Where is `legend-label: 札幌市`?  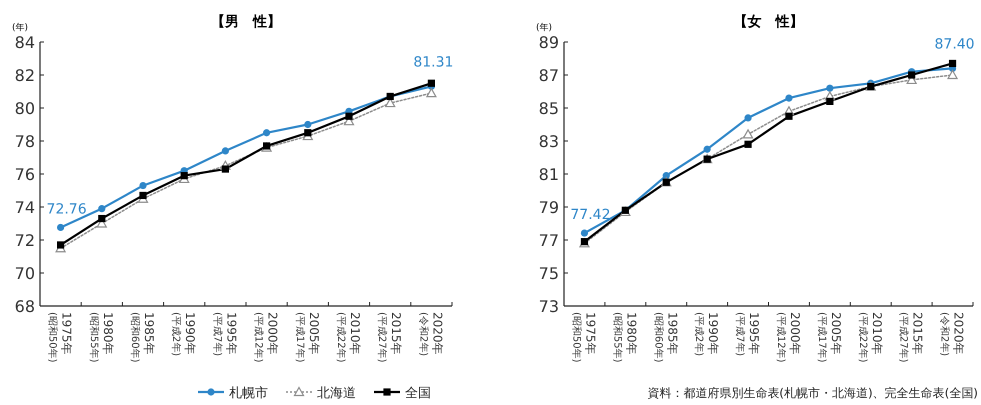 legend-label: 札幌市 is located at coordinates (248, 393).